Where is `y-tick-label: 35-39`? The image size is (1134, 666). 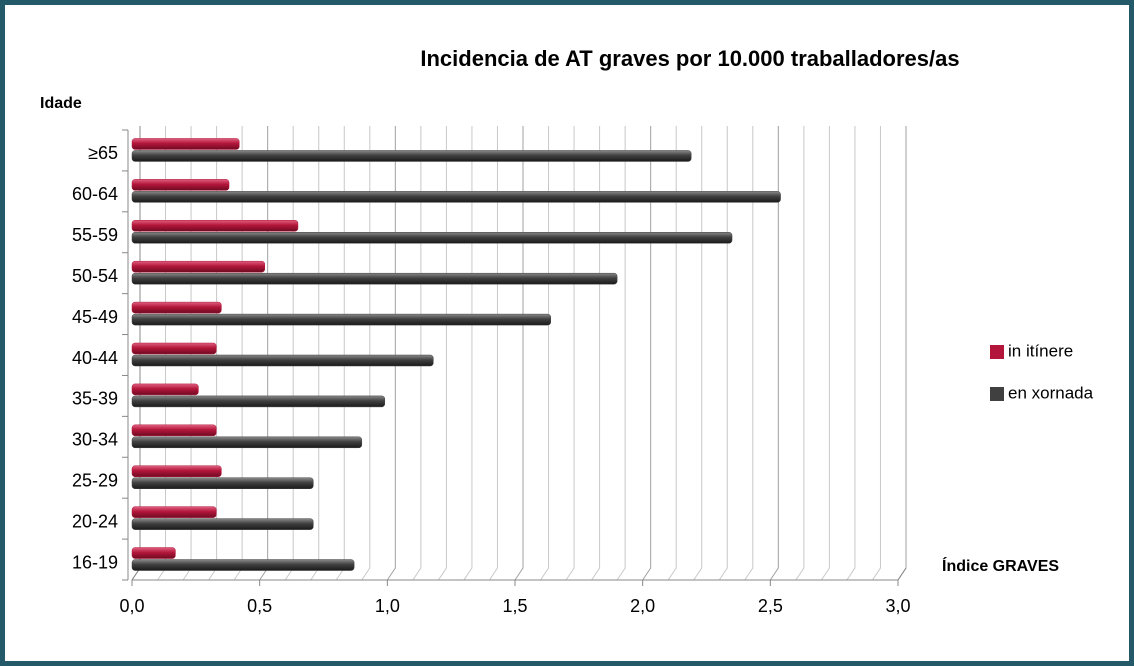 y-tick-label: 35-39 is located at coordinates (95, 399).